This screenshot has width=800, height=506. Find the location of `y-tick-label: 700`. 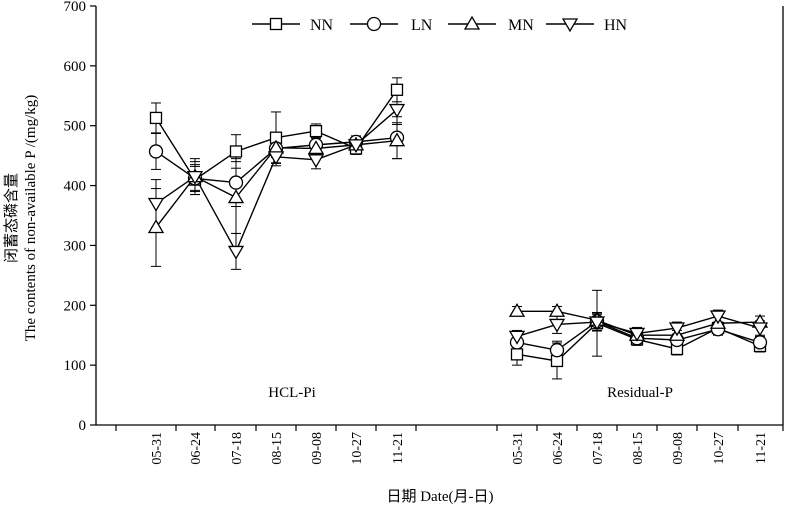

y-tick-label: 700 is located at coordinates (75, 7).